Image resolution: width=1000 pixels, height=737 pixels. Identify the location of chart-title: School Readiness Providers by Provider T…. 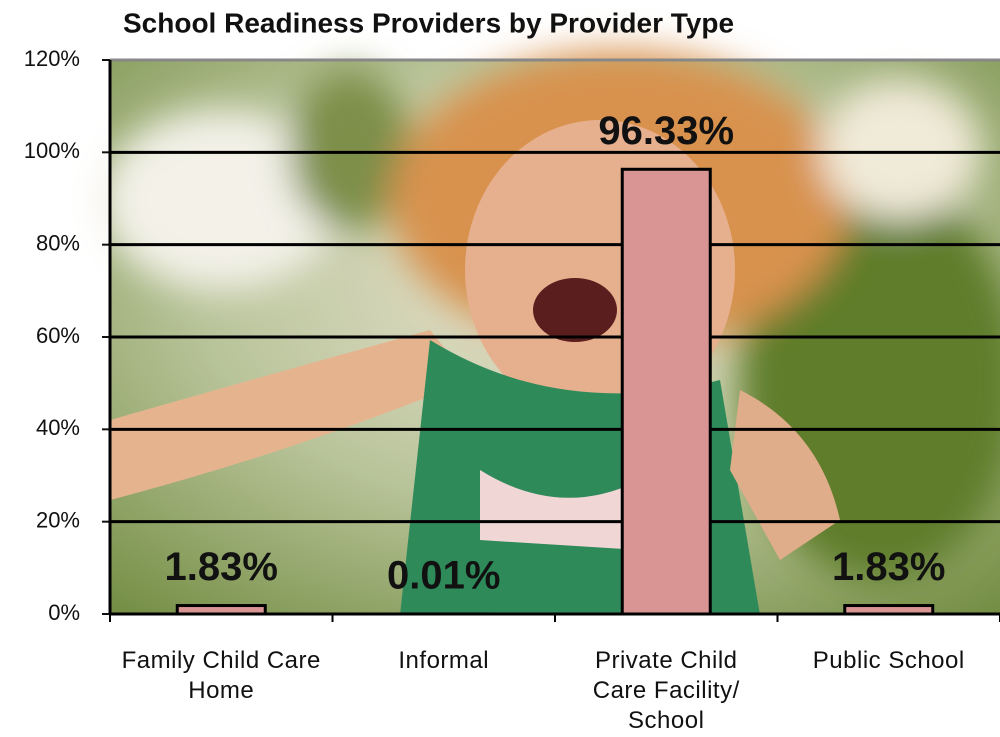
(428, 22).